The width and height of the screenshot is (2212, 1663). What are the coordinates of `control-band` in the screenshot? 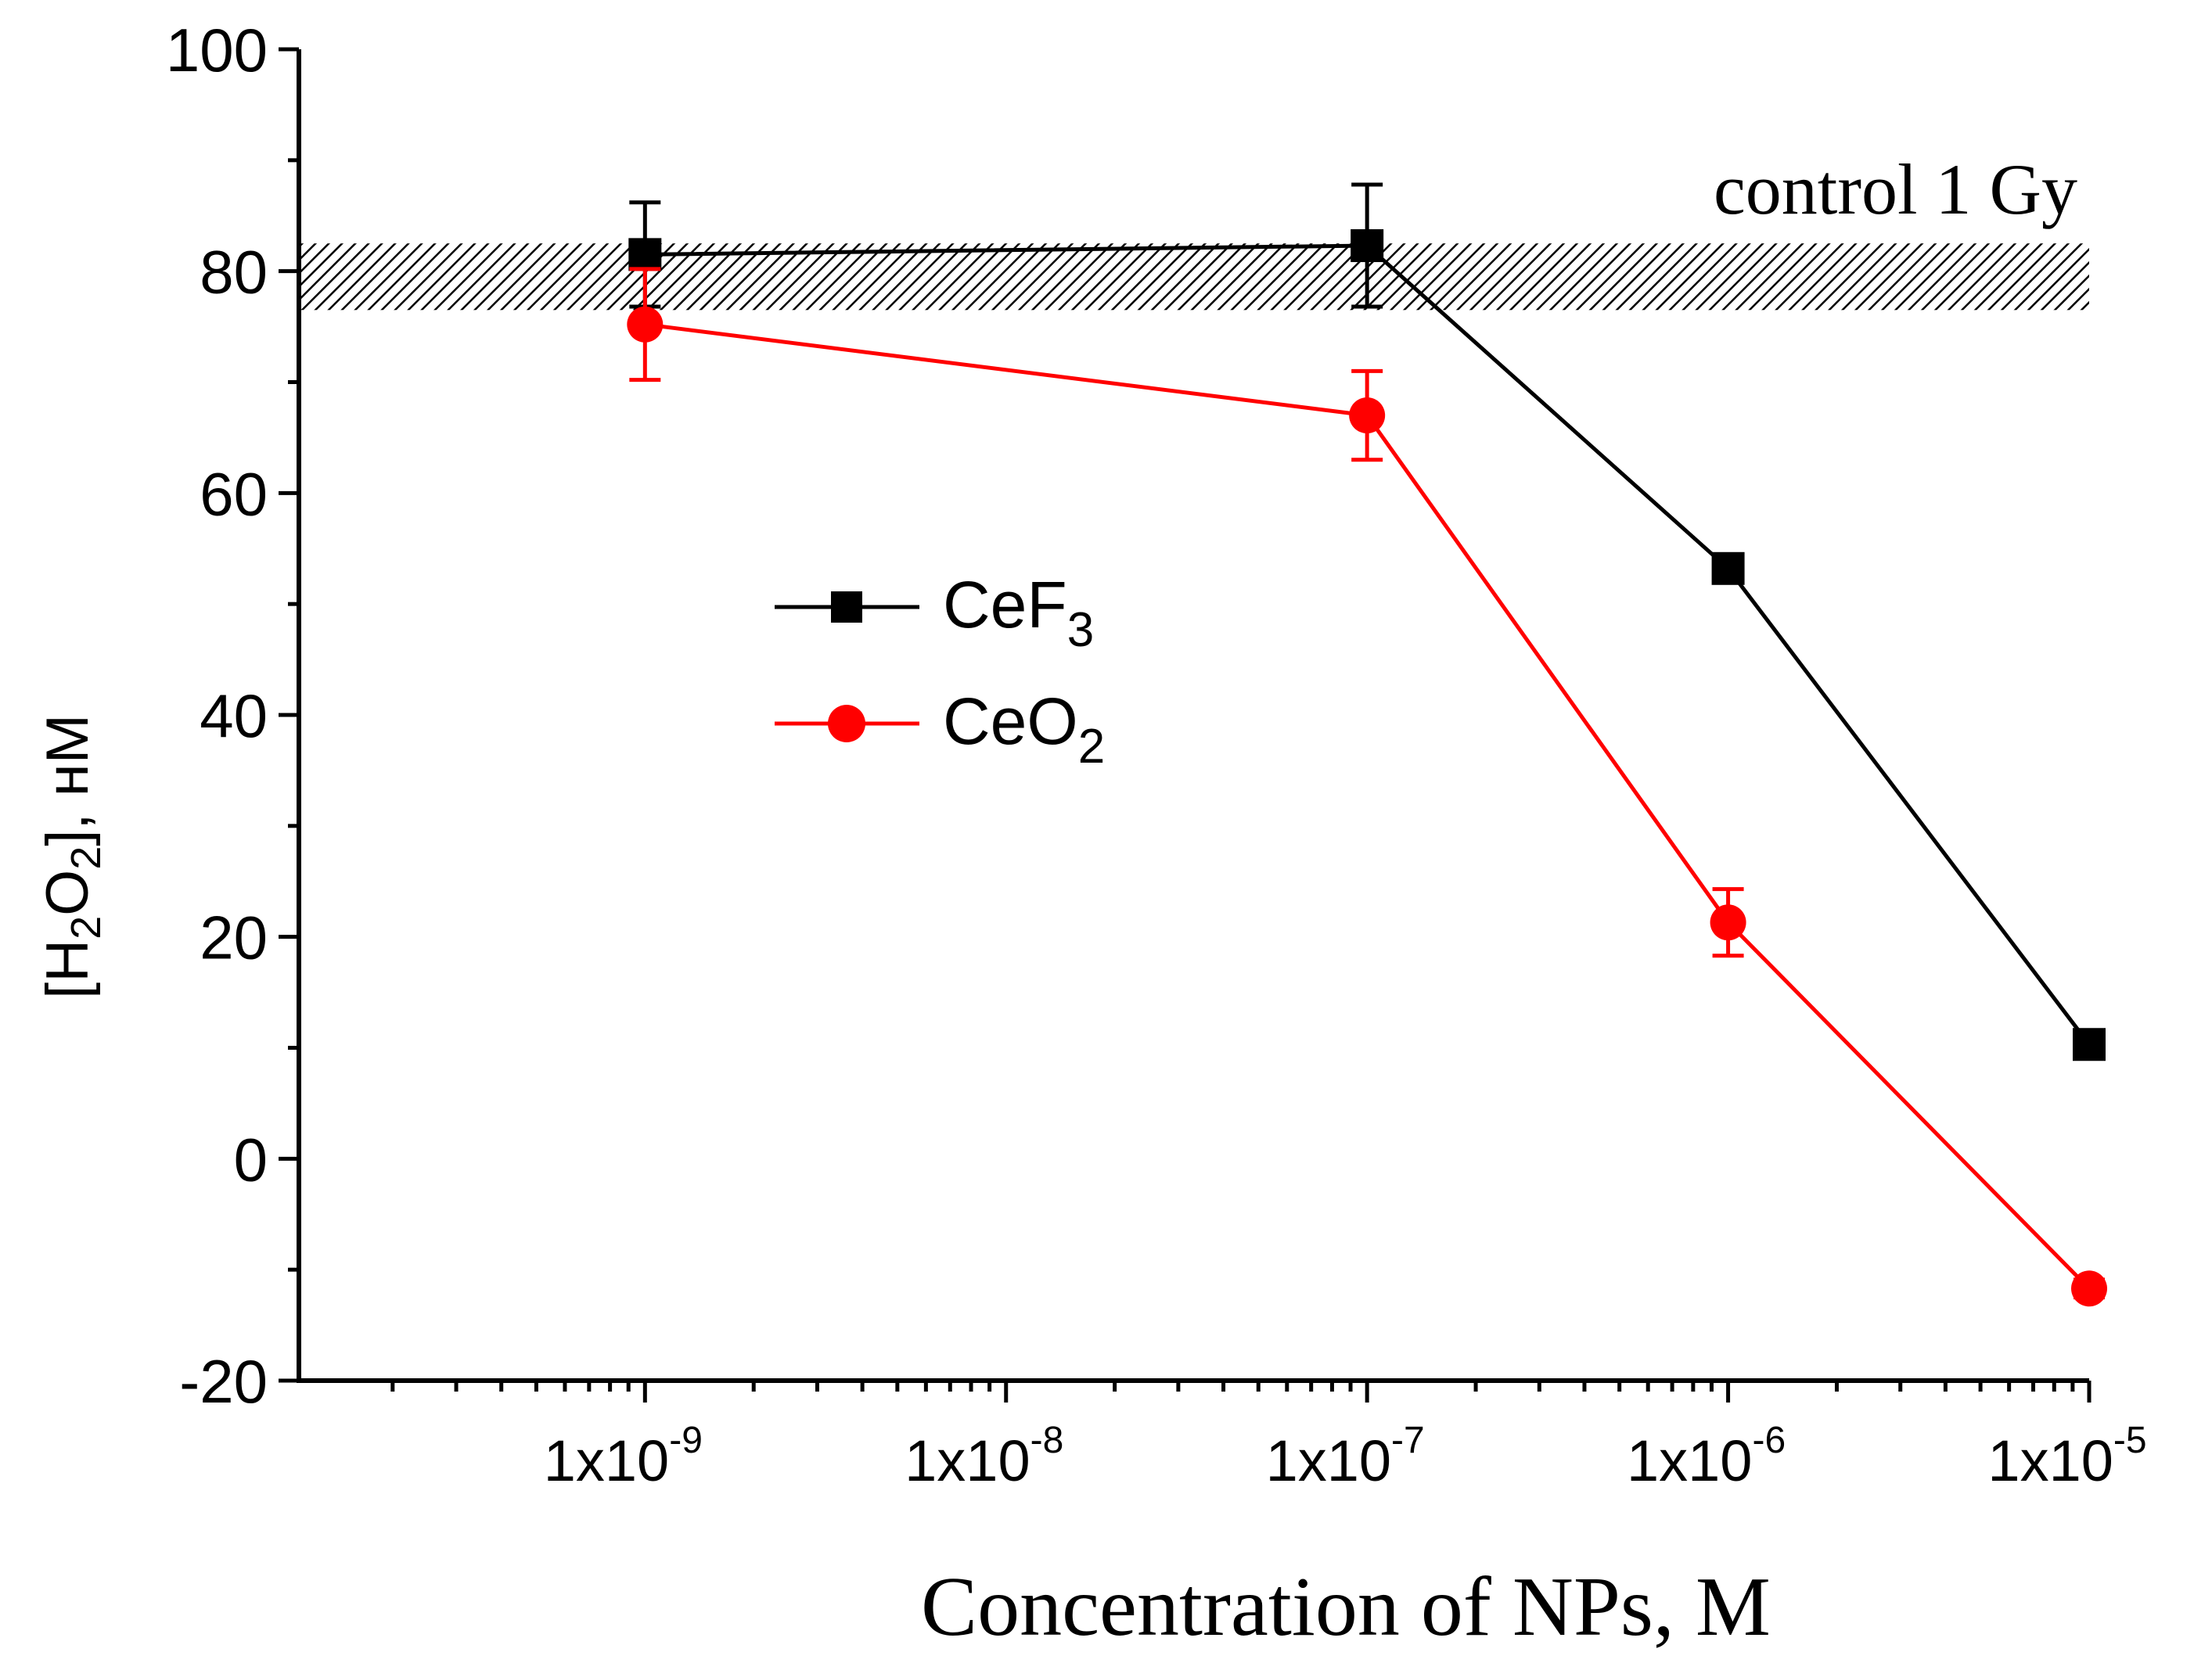 It's located at (1195, 277).